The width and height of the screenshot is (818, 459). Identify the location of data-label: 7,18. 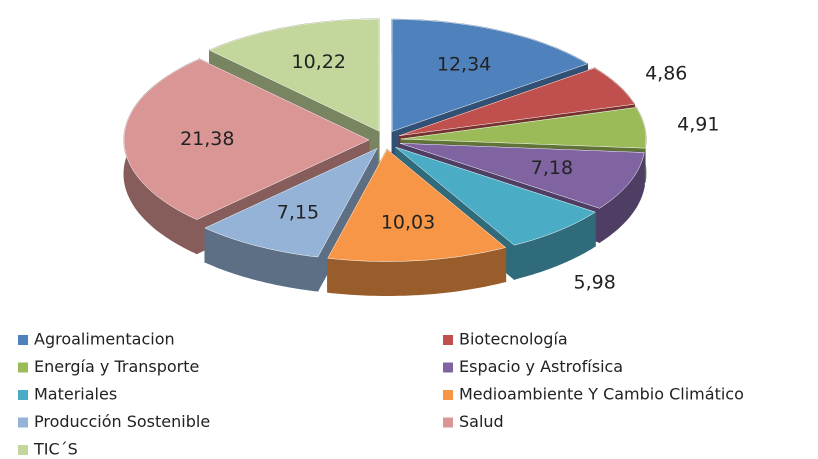
(552, 168).